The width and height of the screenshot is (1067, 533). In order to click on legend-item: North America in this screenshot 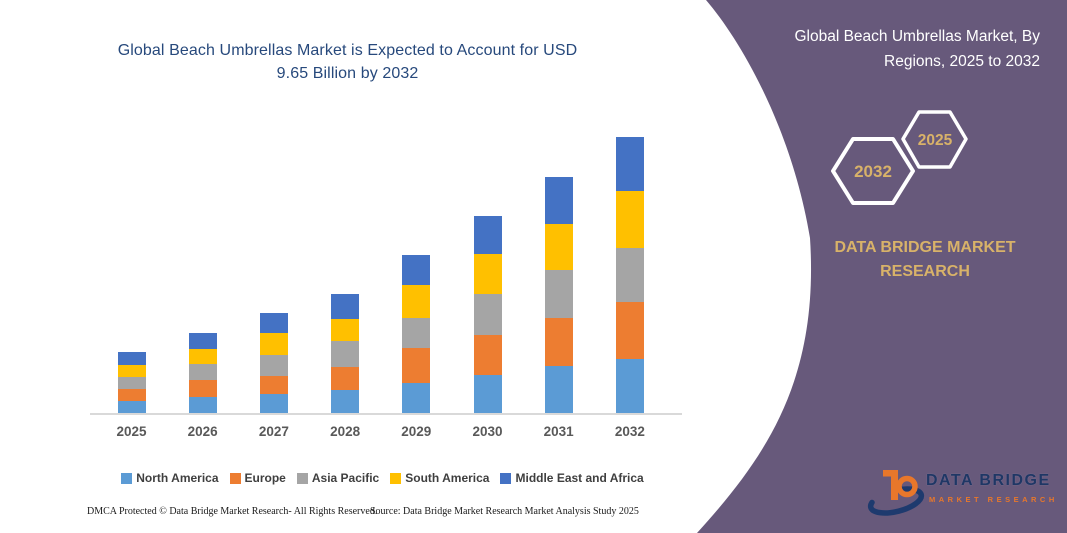, I will do `click(170, 478)`.